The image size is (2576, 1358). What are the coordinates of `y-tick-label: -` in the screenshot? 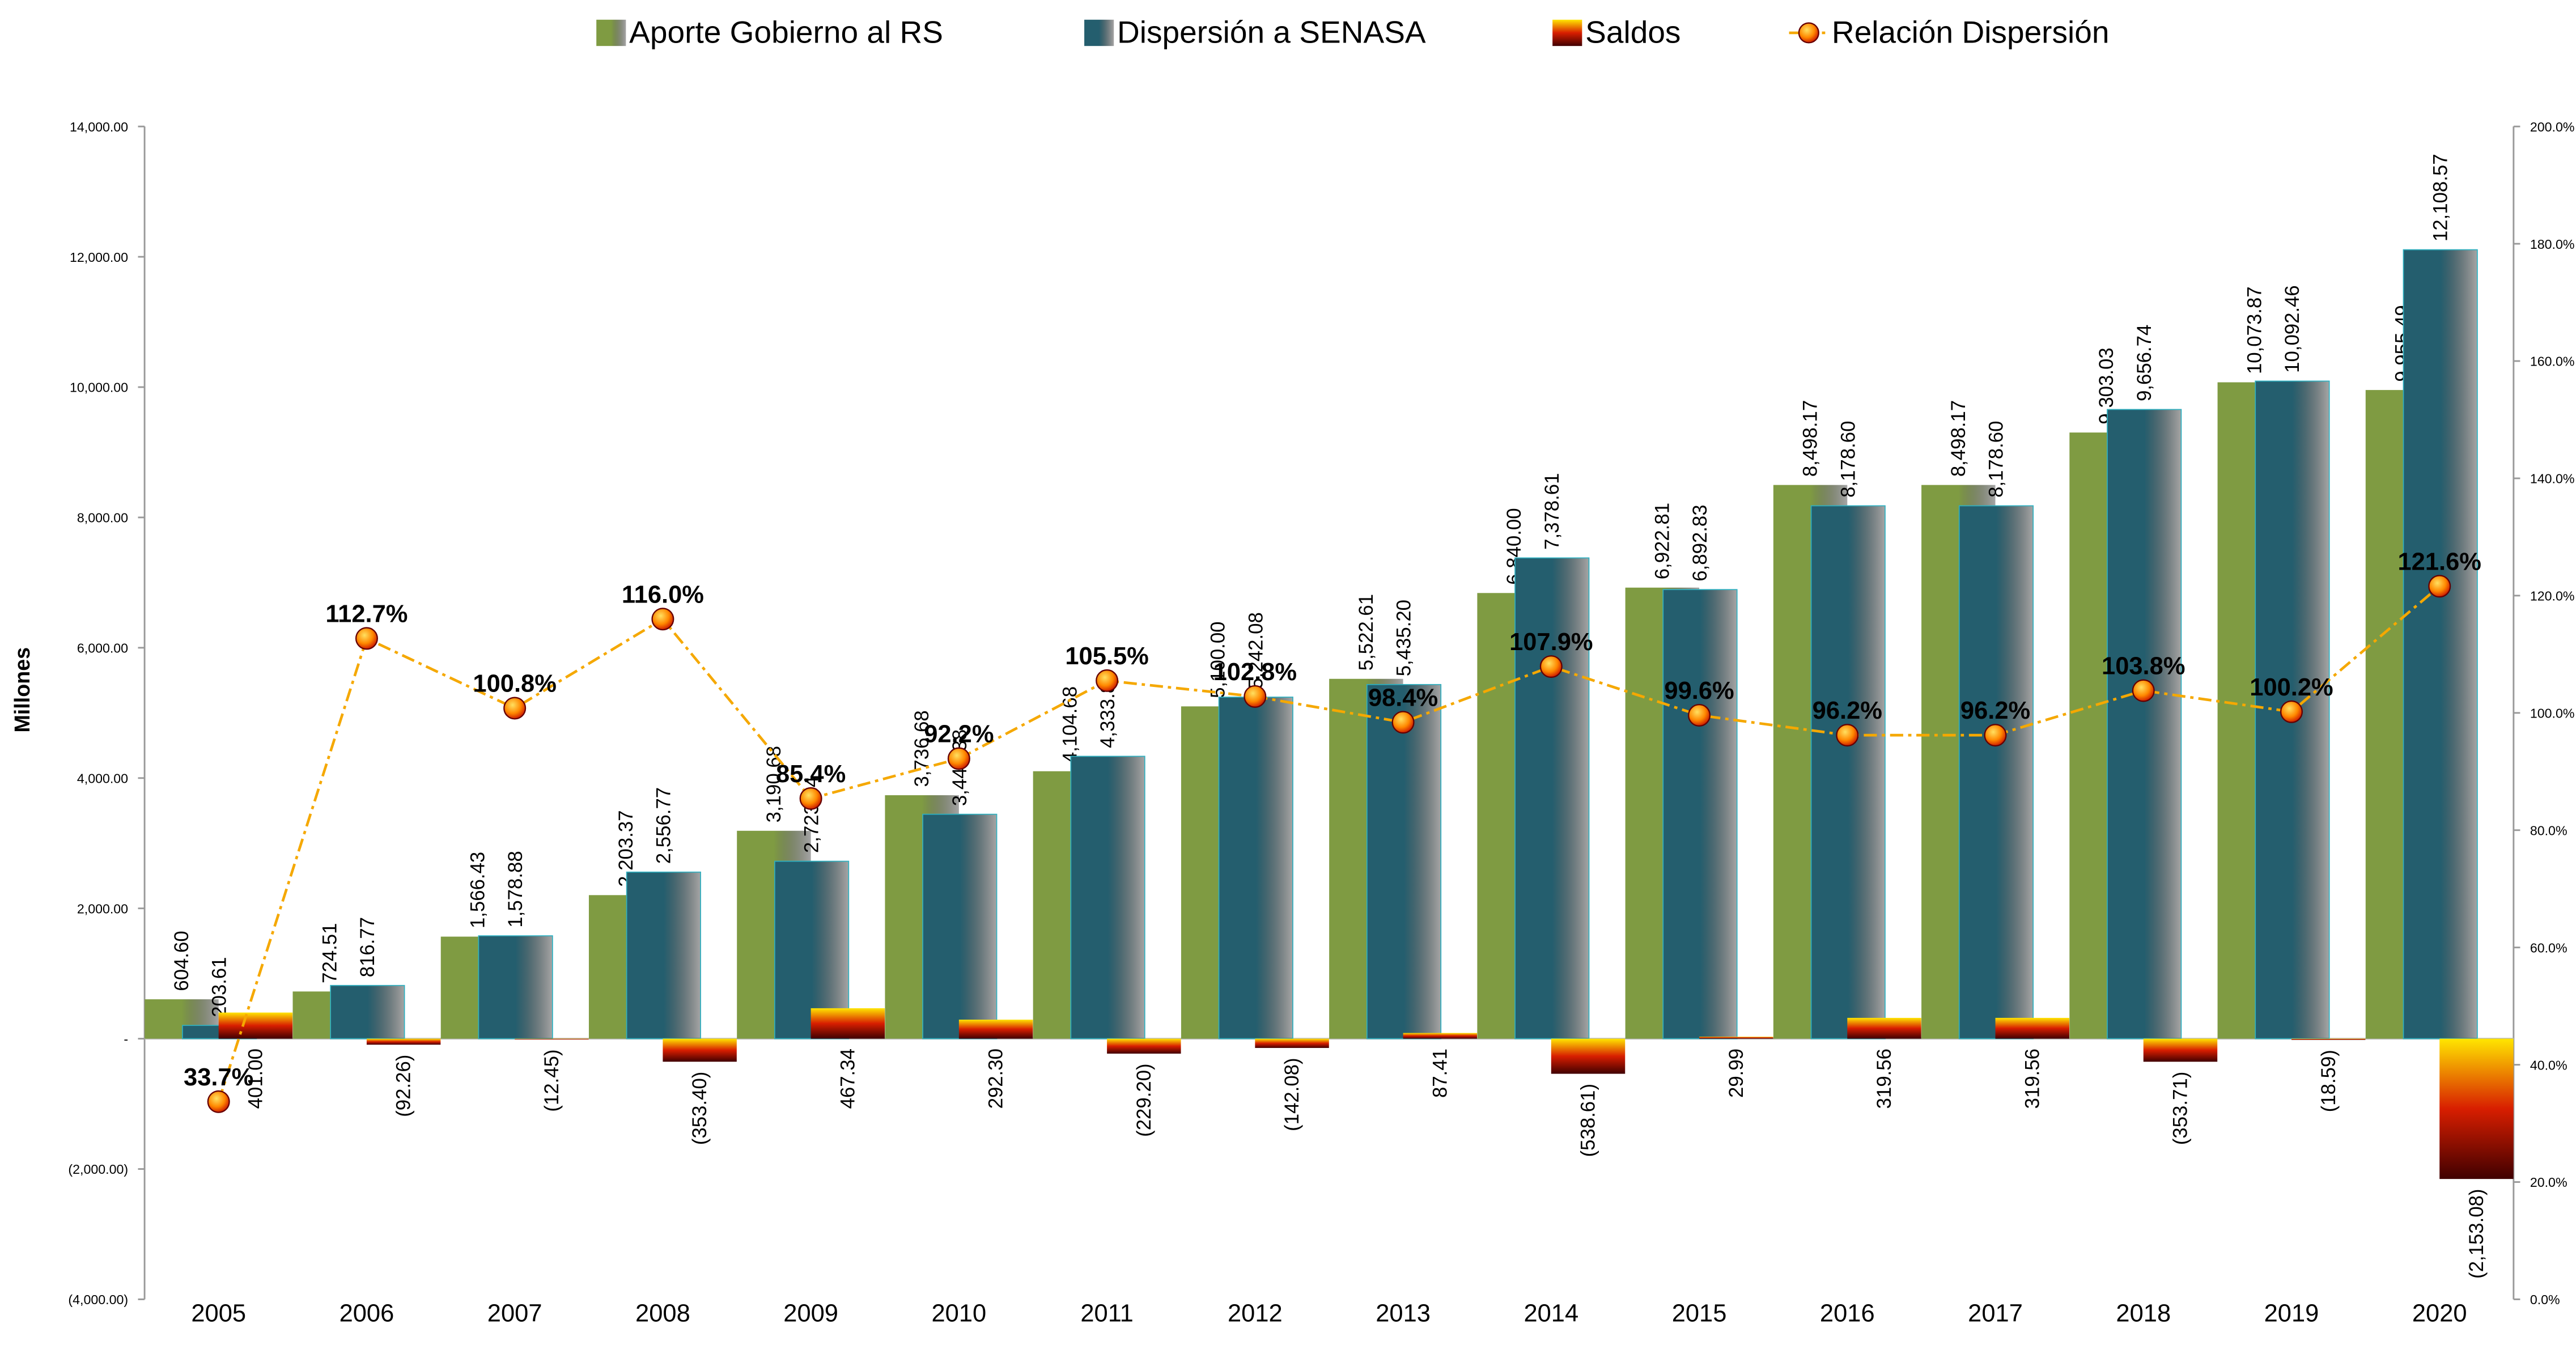 It's located at (126, 1039).